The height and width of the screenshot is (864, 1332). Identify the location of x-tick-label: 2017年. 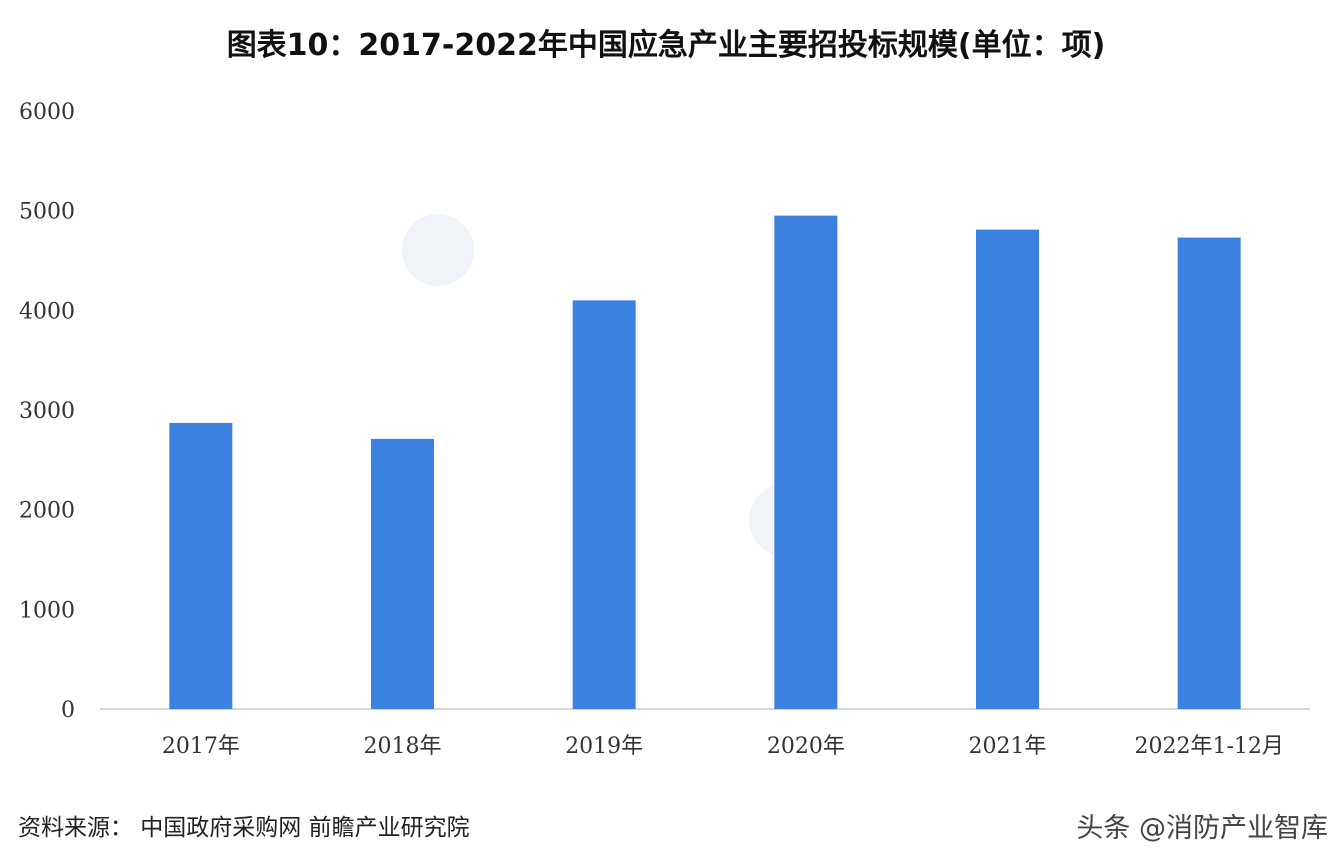
(201, 746).